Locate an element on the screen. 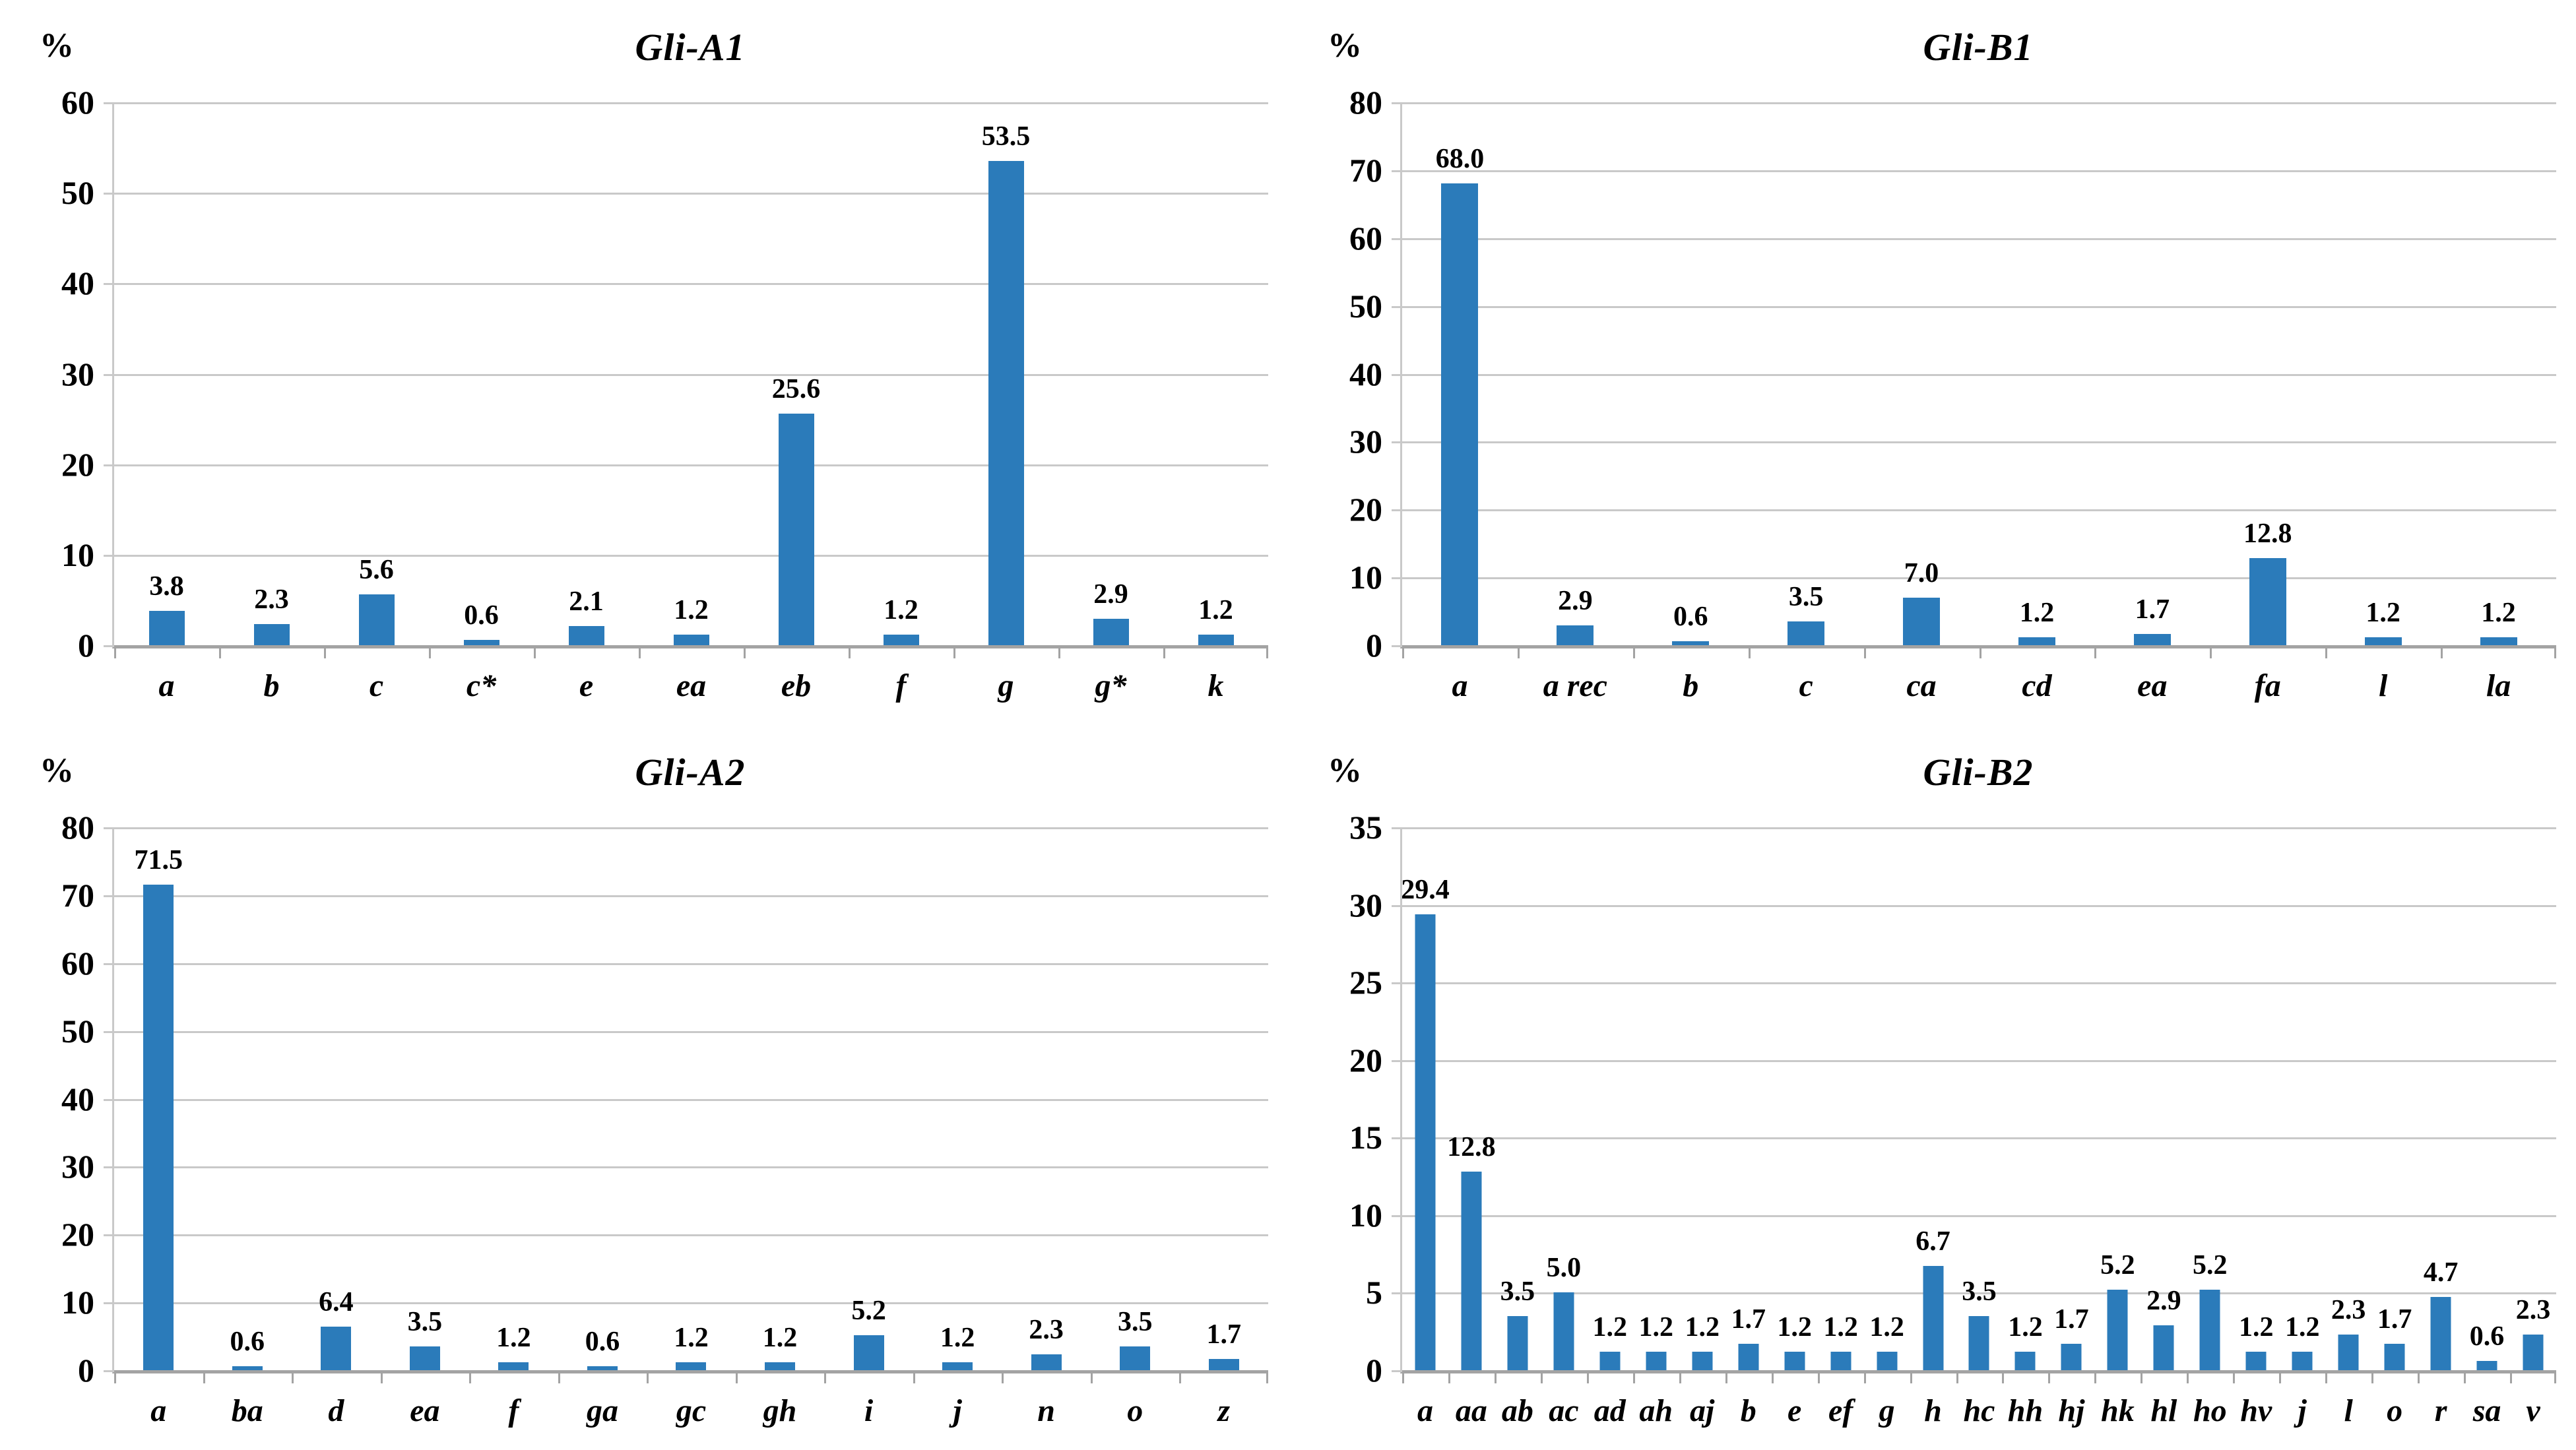 The image size is (2576, 1450). bar-slot: 1.2 hv is located at coordinates (2256, 1127).